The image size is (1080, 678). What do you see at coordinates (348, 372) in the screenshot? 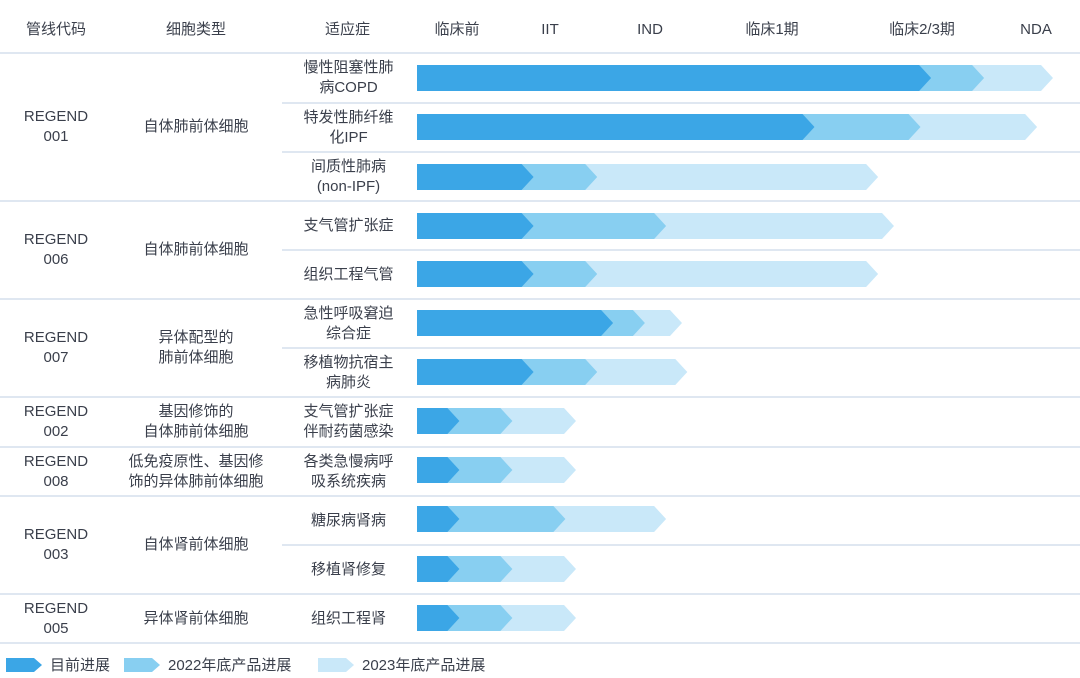
I see `indication-label: 移植物抗宿主 病肺炎` at bounding box center [348, 372].